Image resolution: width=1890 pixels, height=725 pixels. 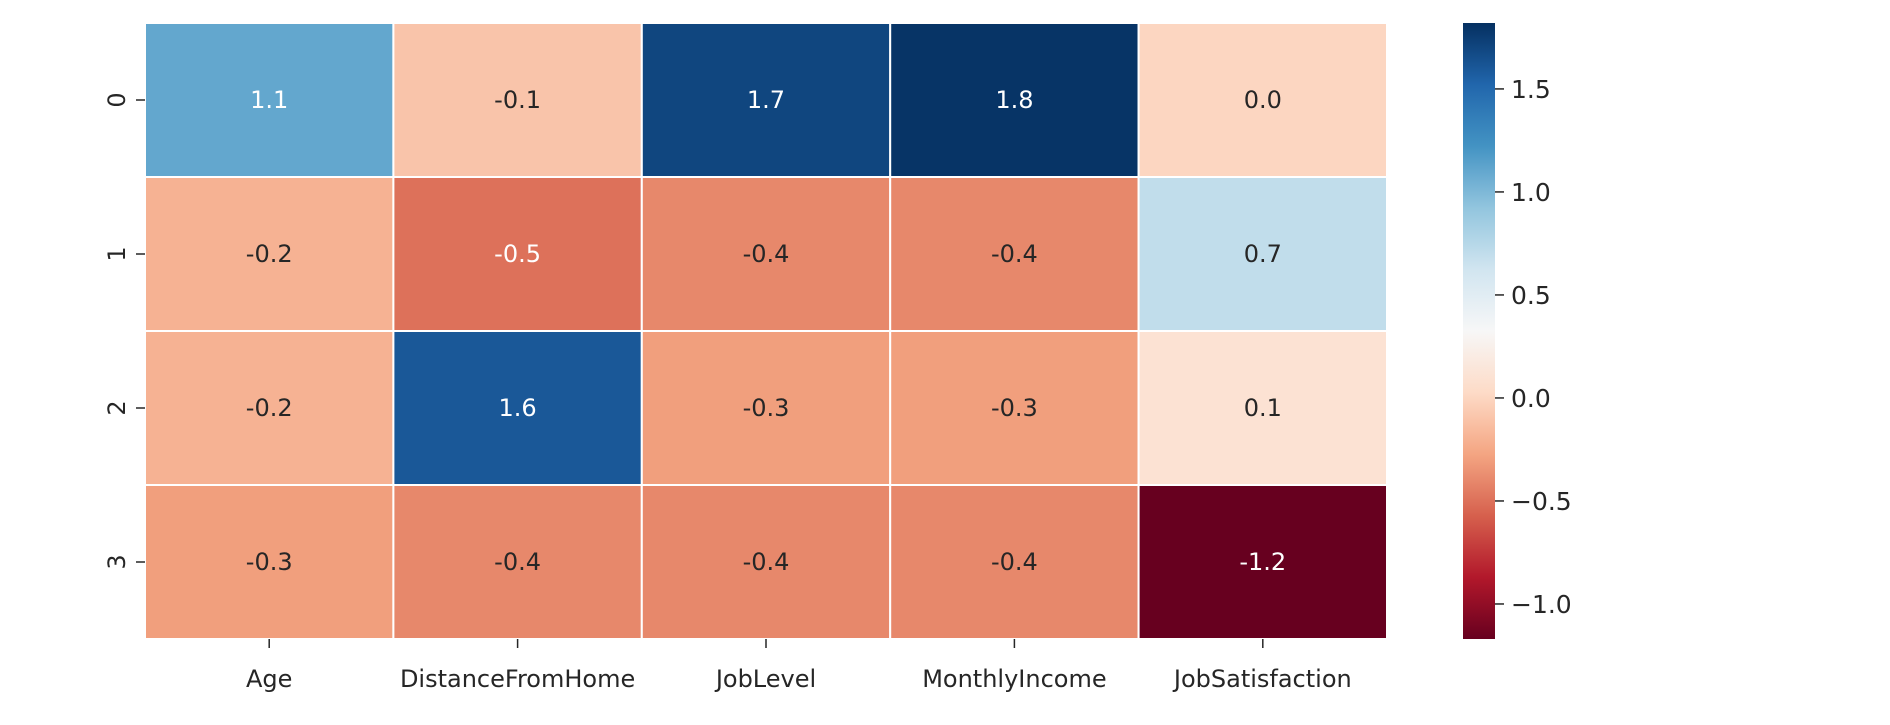 What do you see at coordinates (124, 331) in the screenshot?
I see `y-axis: 0 1 2 3` at bounding box center [124, 331].